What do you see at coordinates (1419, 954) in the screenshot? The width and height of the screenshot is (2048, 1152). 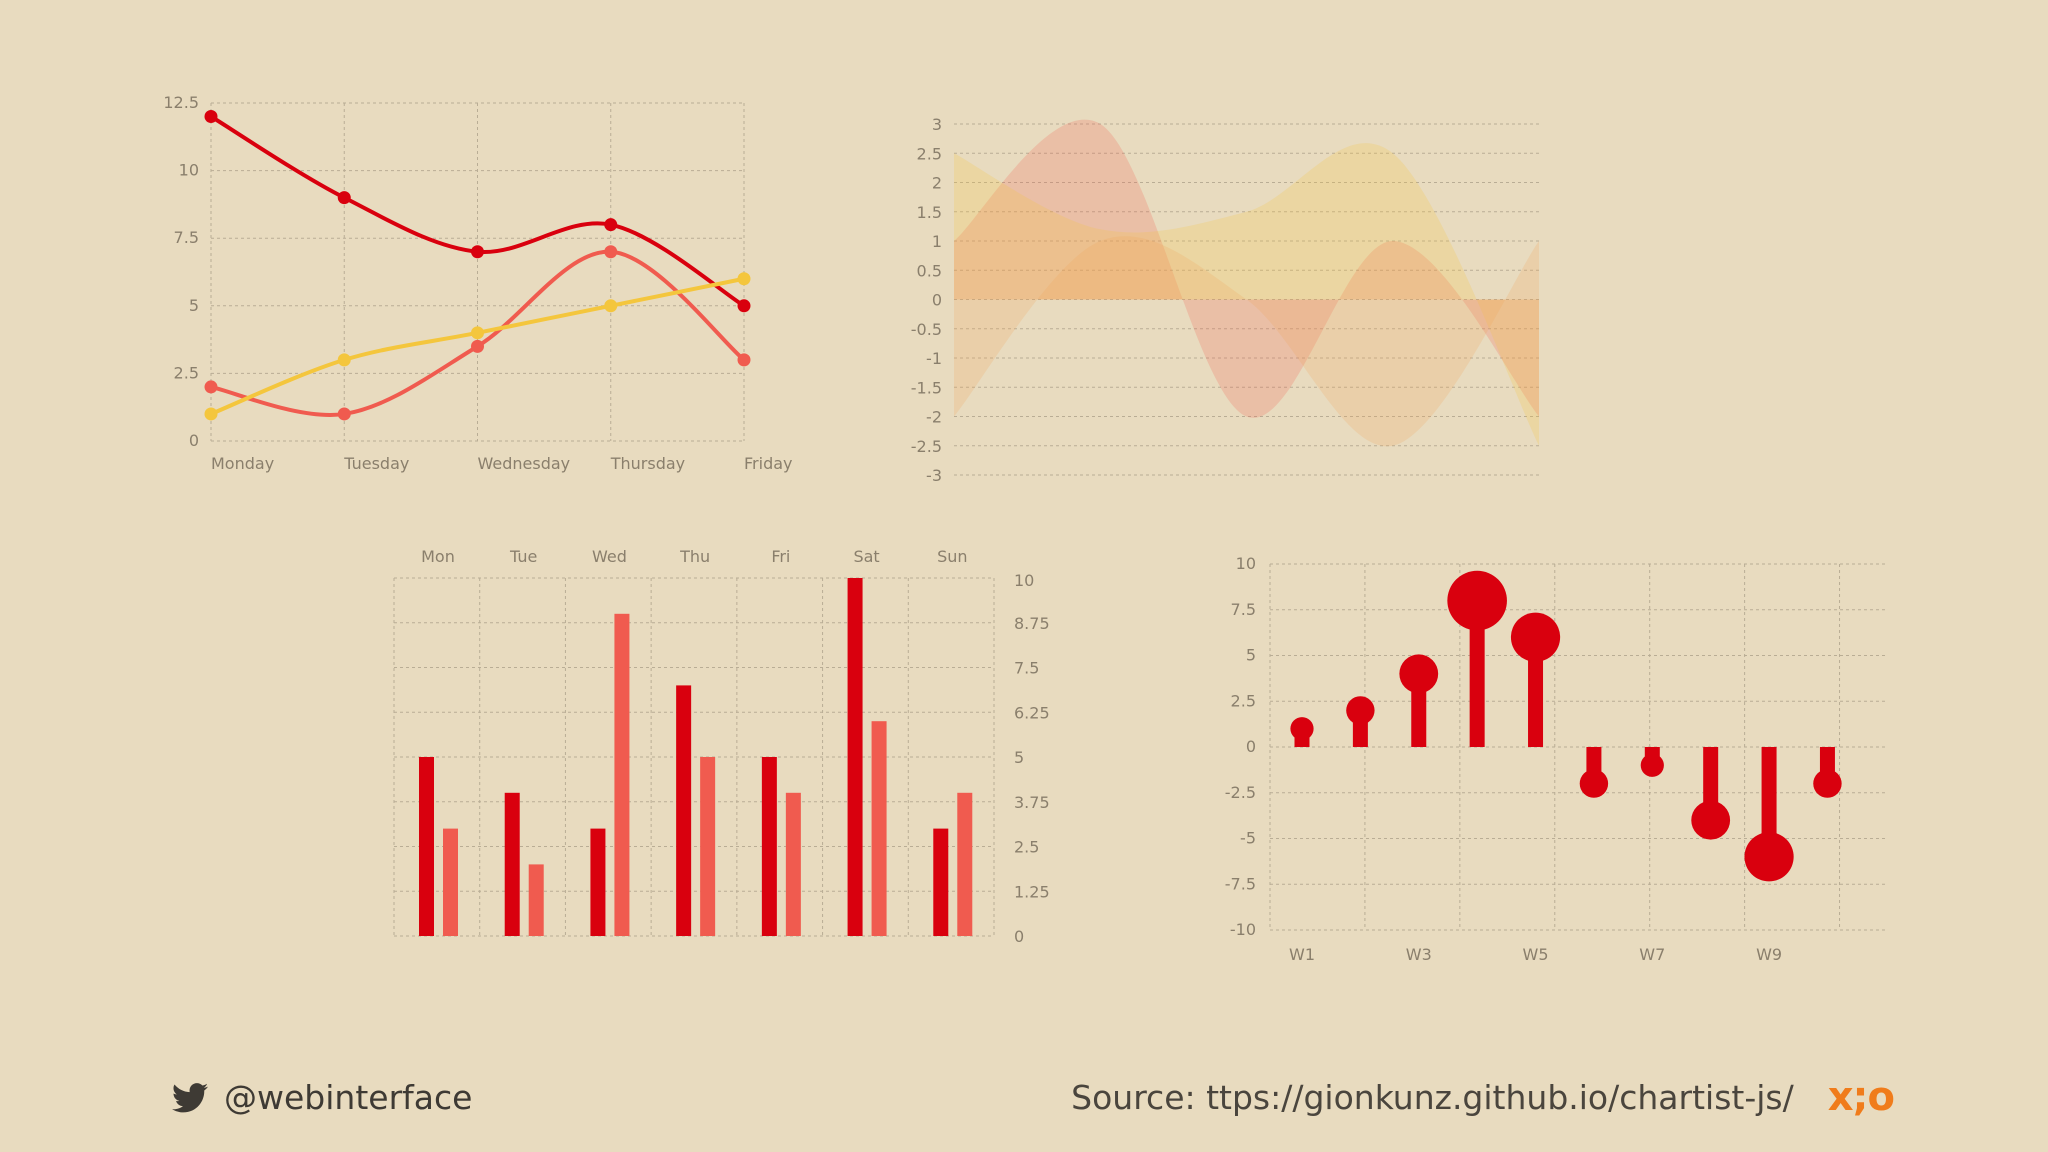 I see `x-tick-label: W3` at bounding box center [1419, 954].